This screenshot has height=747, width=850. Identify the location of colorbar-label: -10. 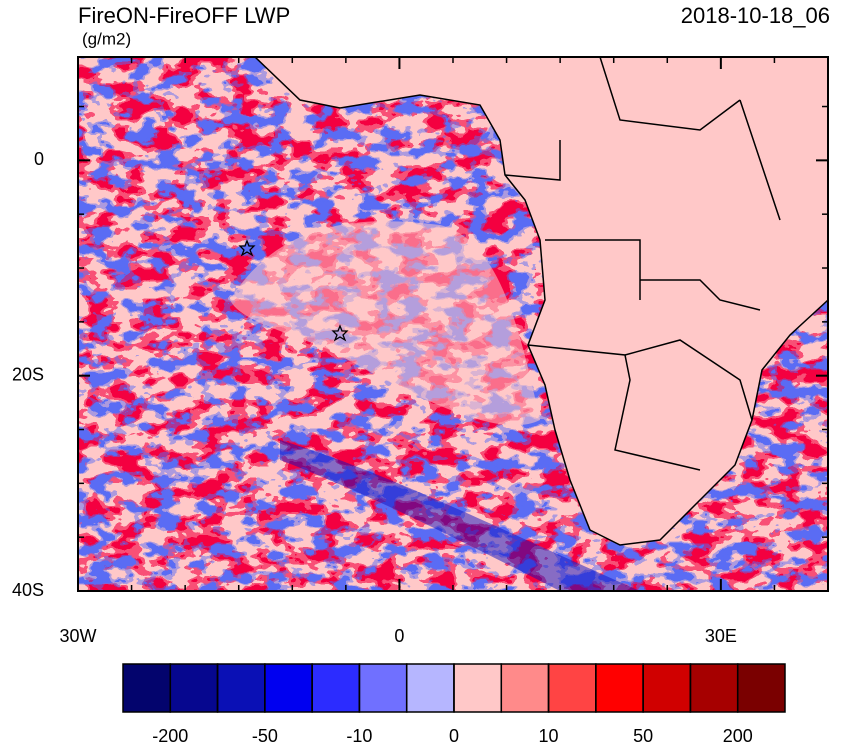
(359, 736).